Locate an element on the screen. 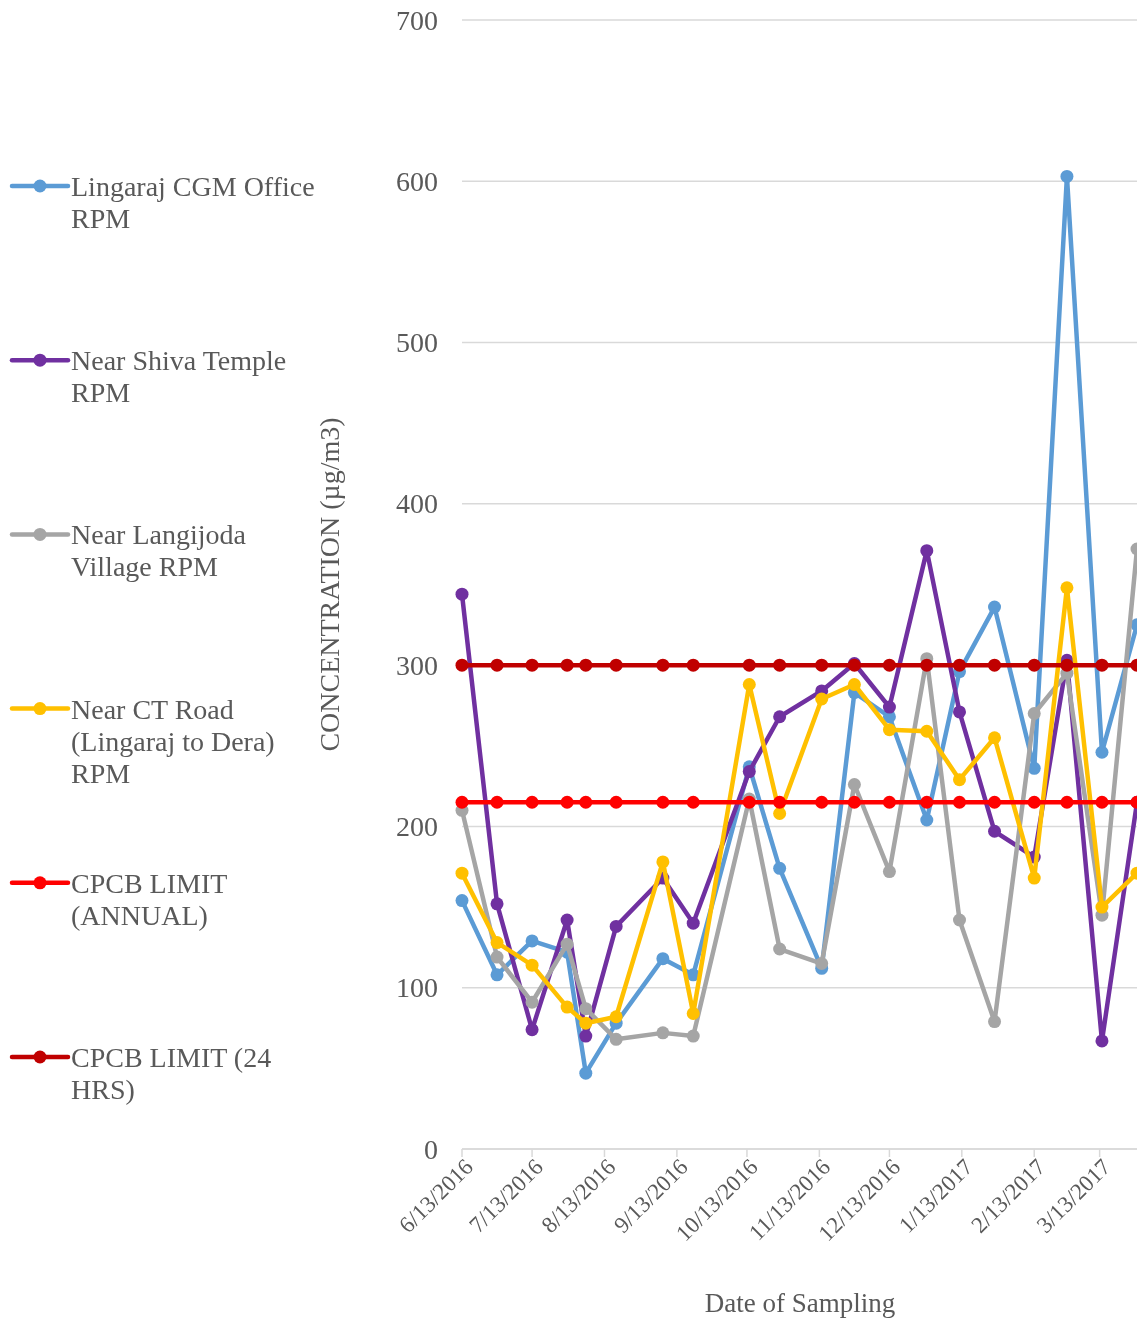 This screenshot has width=1137, height=1322. legend-label: Near Langijoda Village RPM is located at coordinates (159, 550).